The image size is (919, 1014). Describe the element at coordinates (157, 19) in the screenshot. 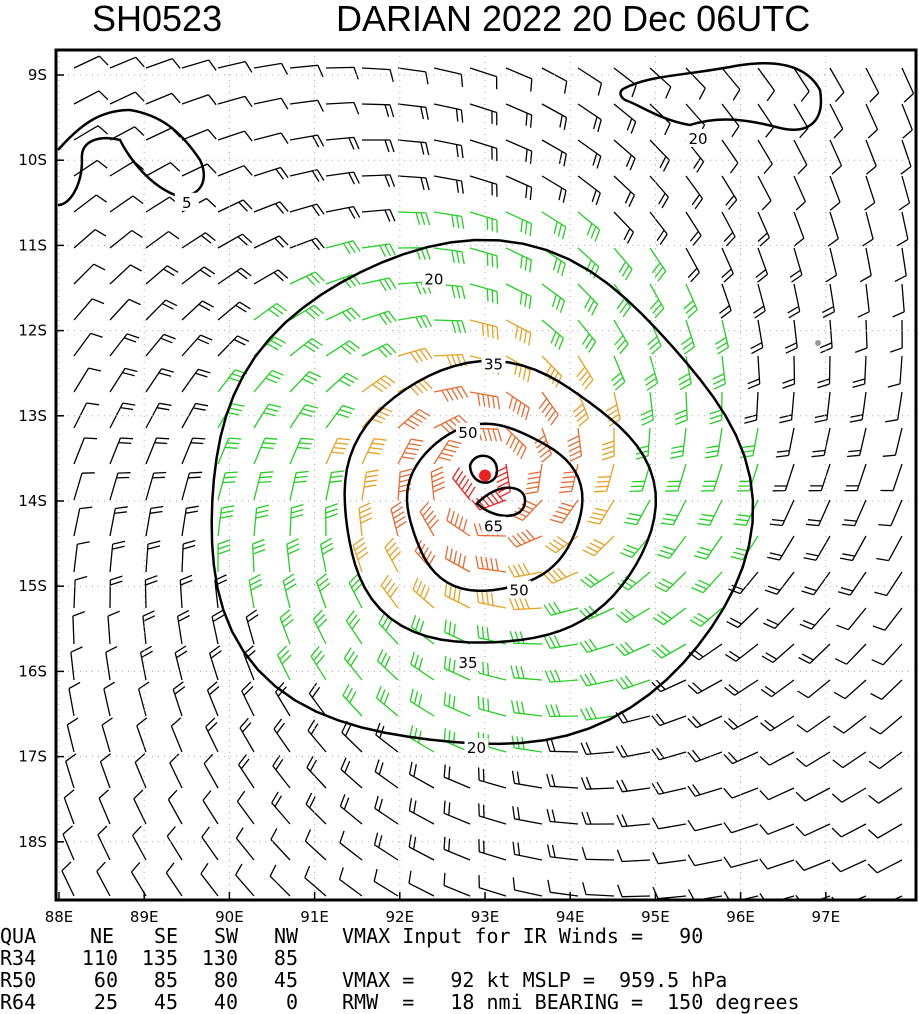

I see `storm-id: SH0523` at that location.